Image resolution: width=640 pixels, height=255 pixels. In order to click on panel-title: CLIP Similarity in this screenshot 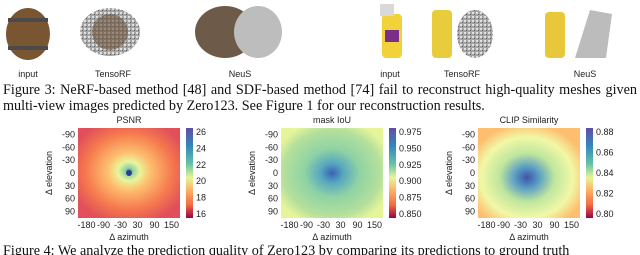, I will do `click(529, 120)`.